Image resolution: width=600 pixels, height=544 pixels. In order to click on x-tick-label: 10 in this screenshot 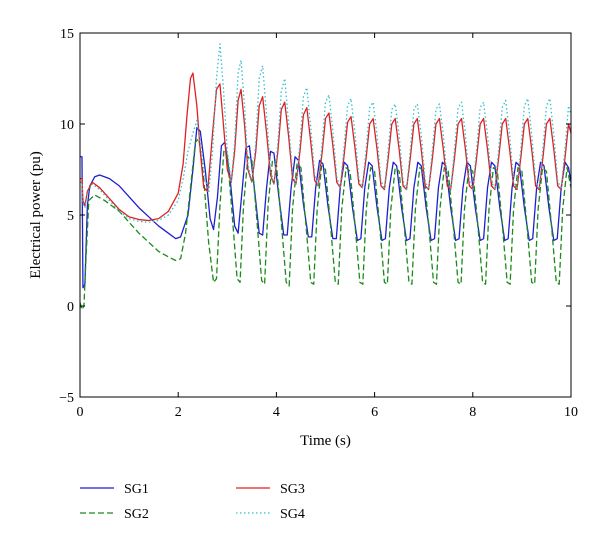, I will do `click(571, 412)`.